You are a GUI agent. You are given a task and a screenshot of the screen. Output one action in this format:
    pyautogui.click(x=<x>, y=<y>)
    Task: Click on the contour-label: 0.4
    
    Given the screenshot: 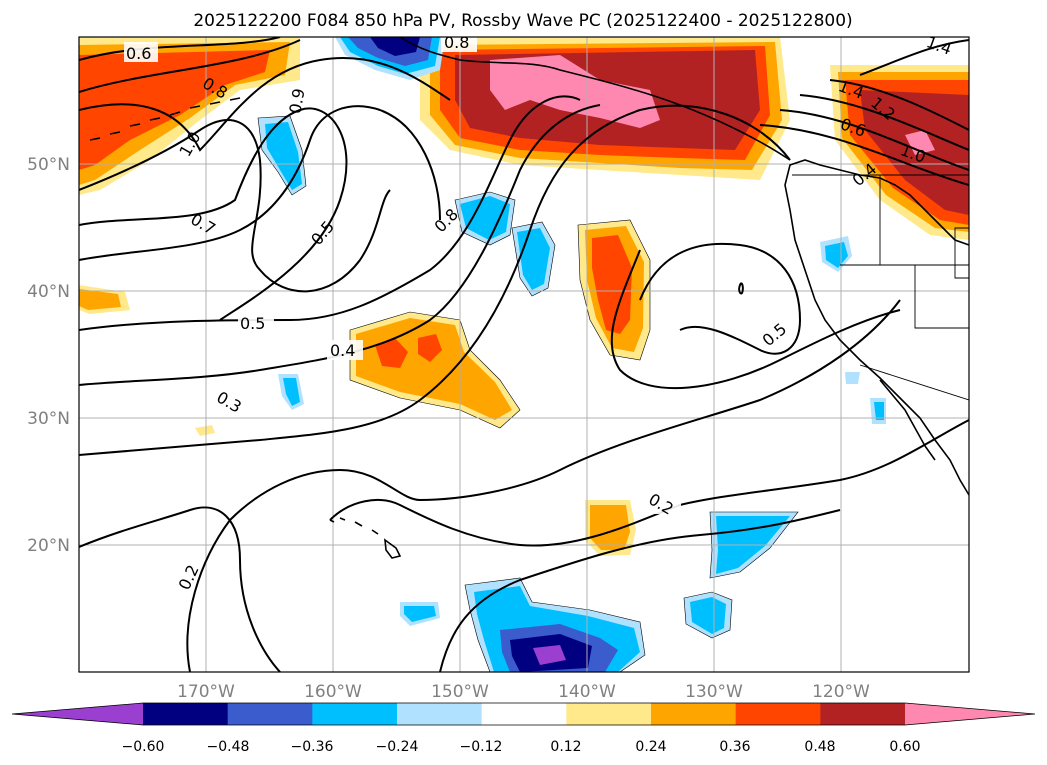 What is the action you would take?
    pyautogui.click(x=342, y=350)
    